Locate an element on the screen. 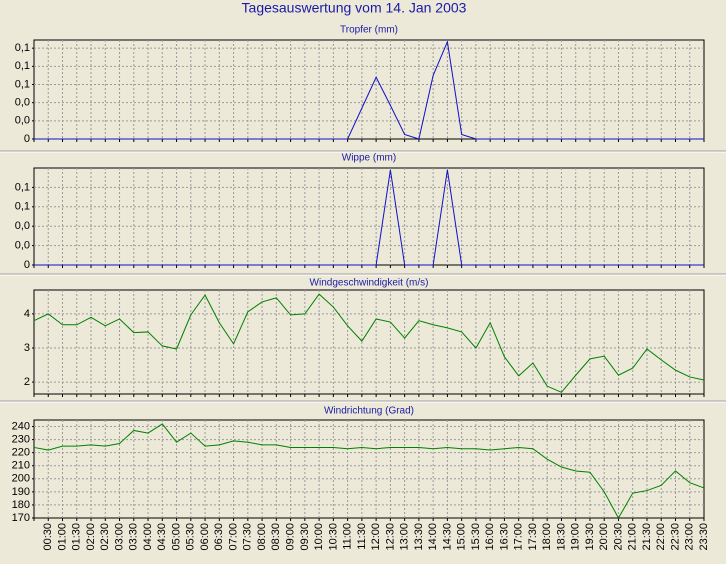 The height and width of the screenshot is (564, 726). x-tick-label: 15:30 is located at coordinates (476, 537).